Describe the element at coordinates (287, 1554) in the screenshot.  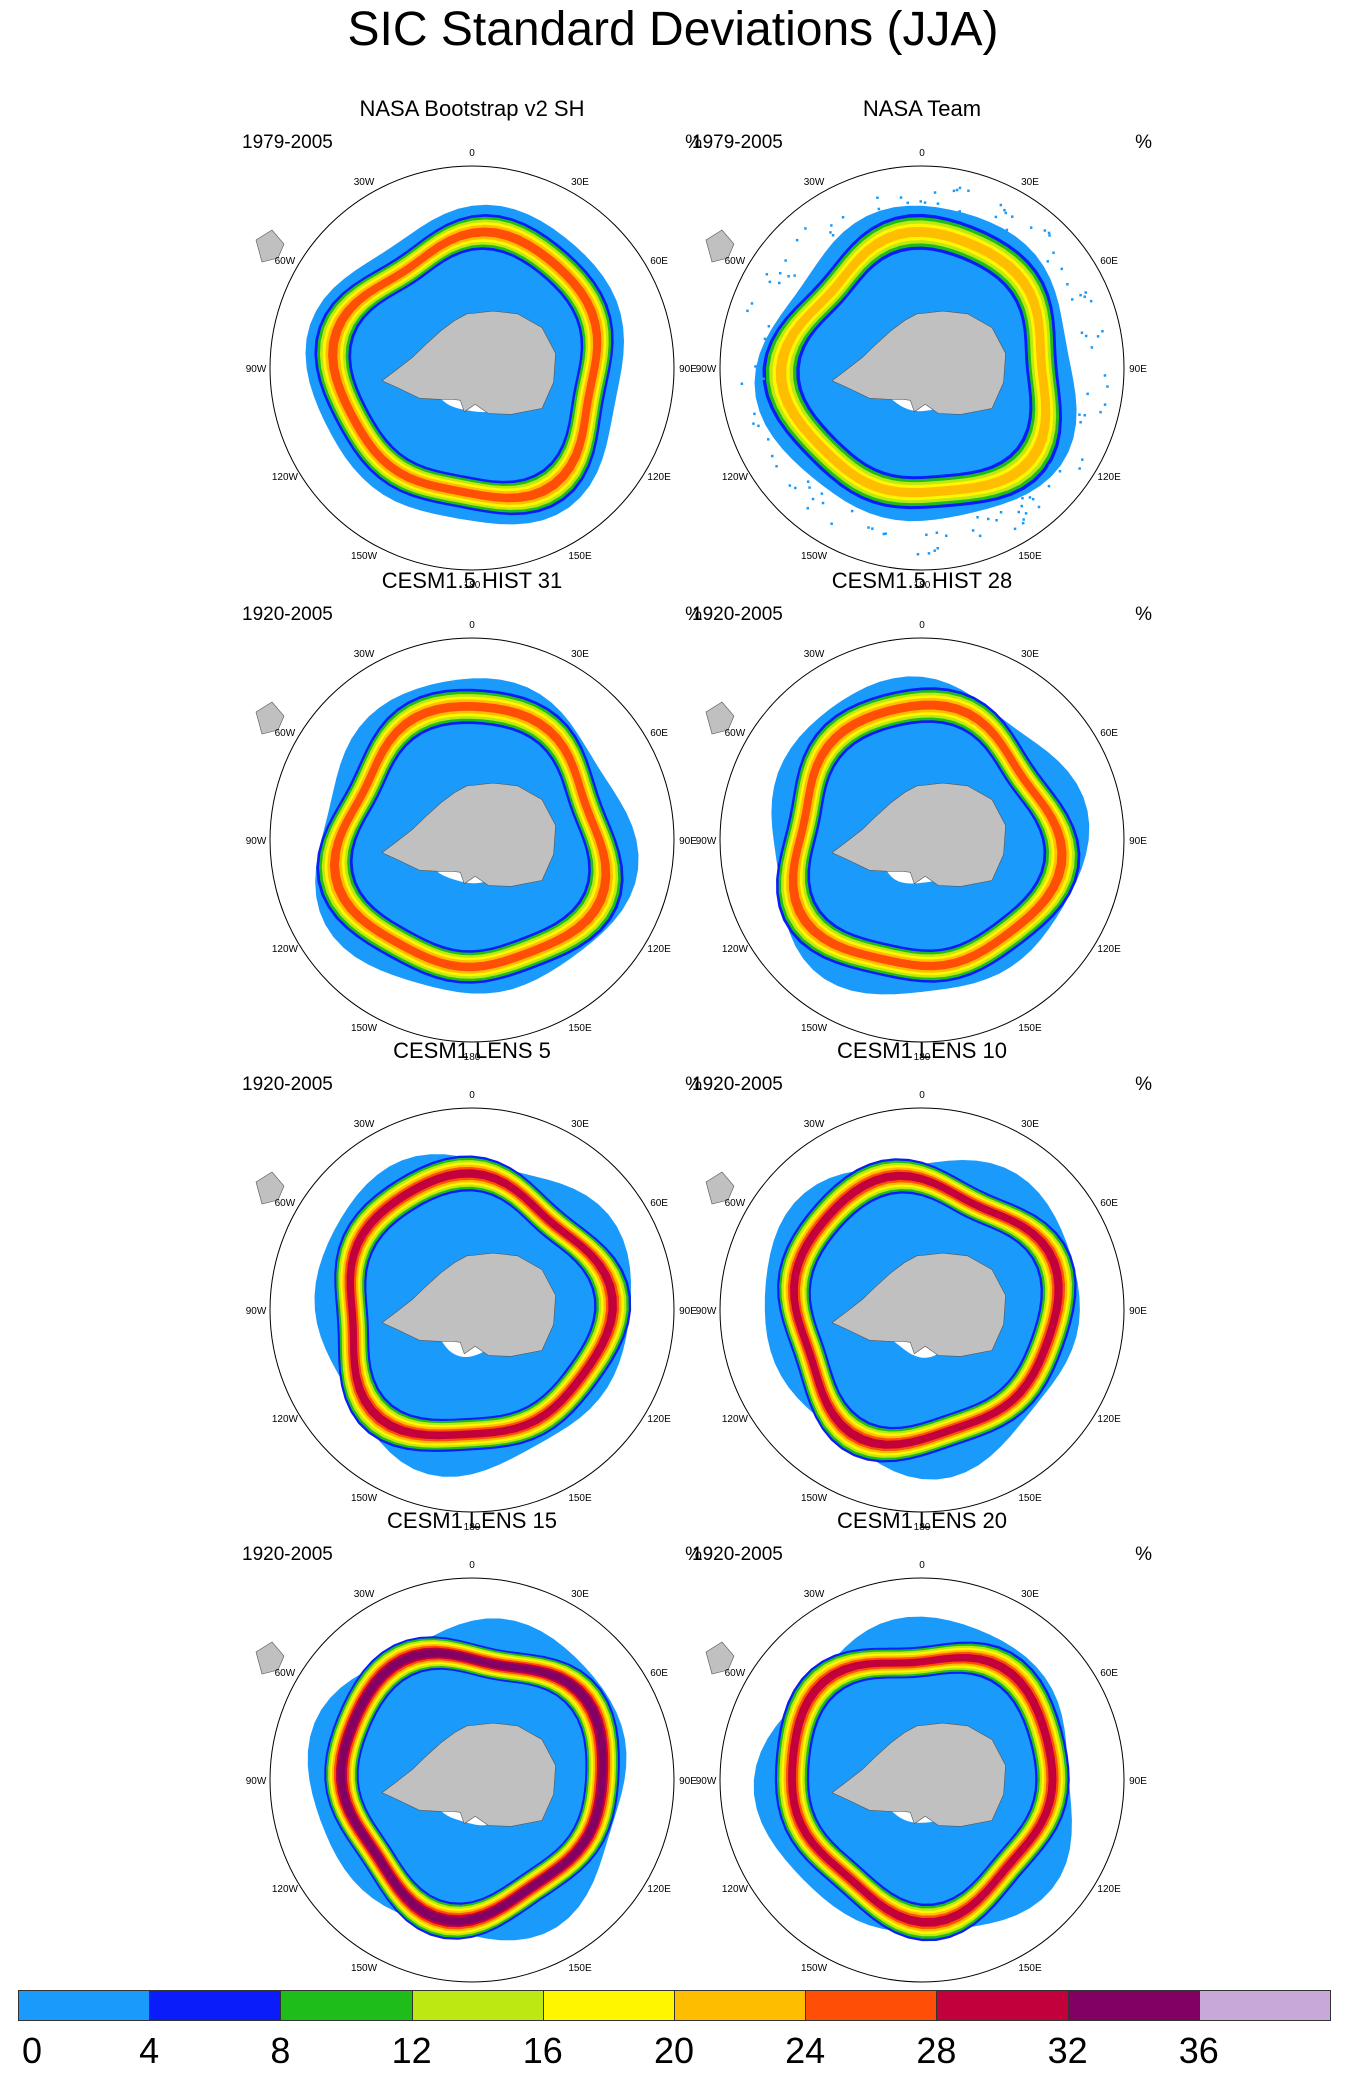
I see `panel-period: 1920-2005` at that location.